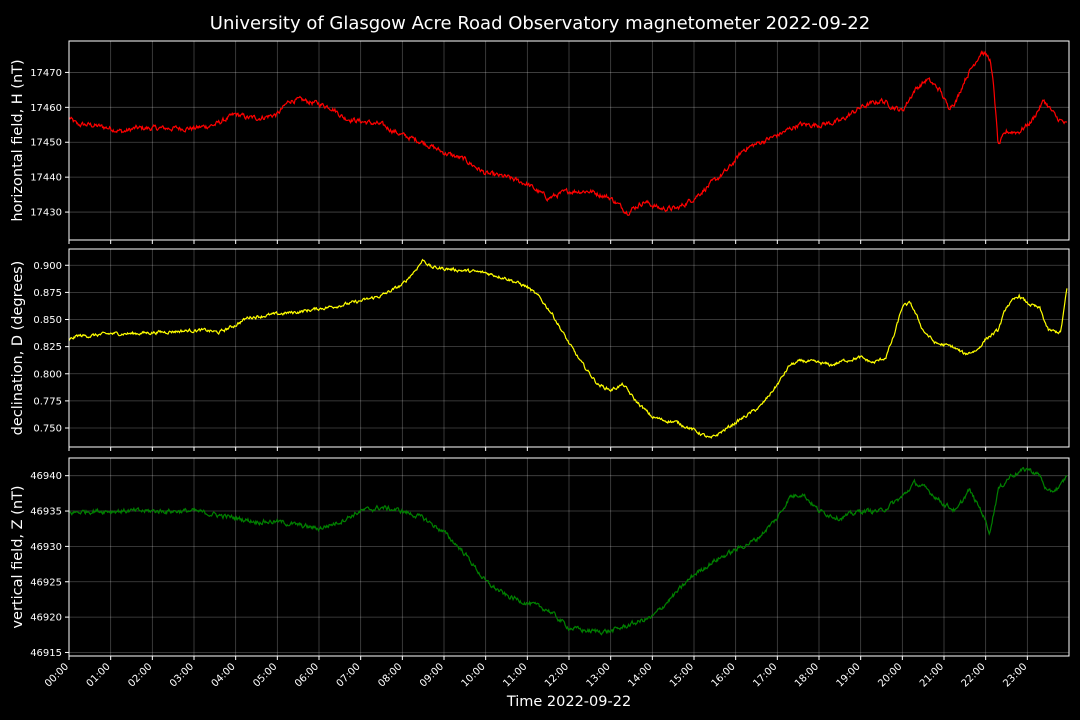  What do you see at coordinates (515, 675) in the screenshot?
I see `x-tick-label: 11:00` at bounding box center [515, 675].